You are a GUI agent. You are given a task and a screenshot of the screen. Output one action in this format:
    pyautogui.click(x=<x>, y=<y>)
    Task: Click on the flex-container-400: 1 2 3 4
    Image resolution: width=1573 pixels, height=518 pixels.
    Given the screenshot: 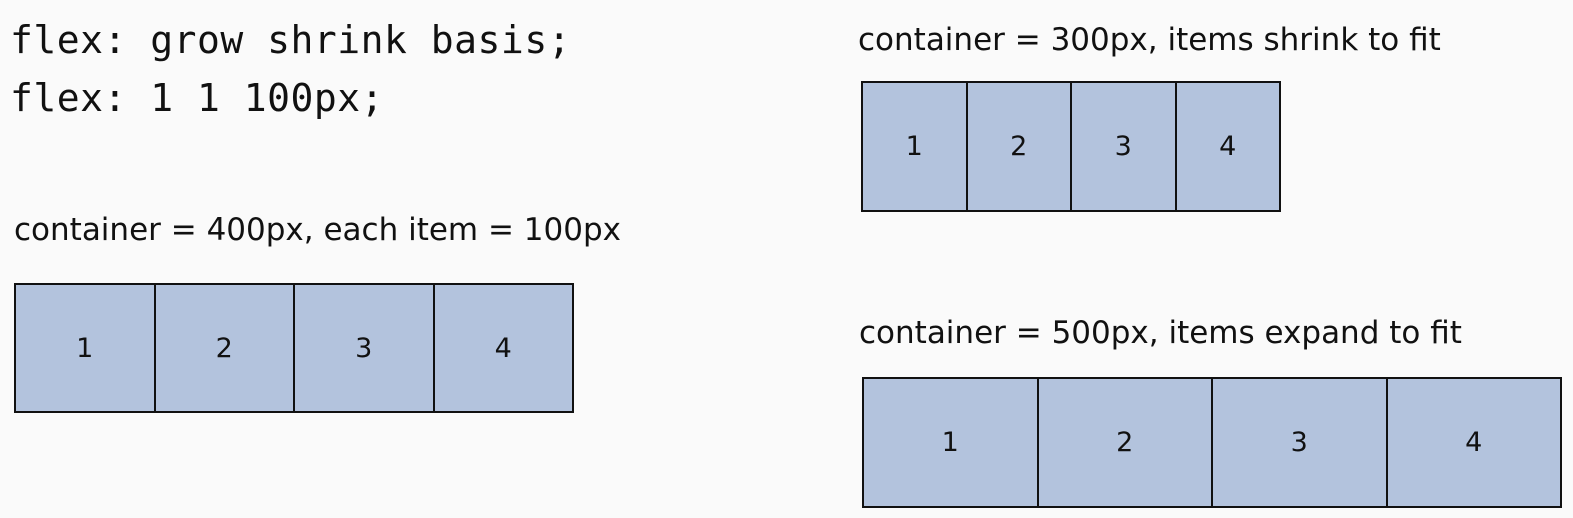 What is the action you would take?
    pyautogui.click(x=294, y=348)
    